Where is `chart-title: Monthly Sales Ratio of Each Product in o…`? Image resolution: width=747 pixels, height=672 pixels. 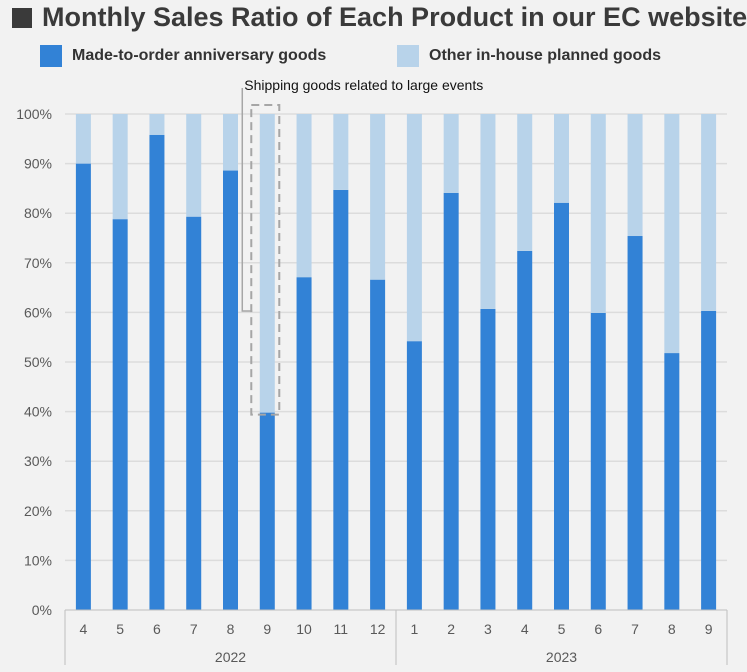
chart-title: Monthly Sales Ratio of Each Product in o… is located at coordinates (379, 17).